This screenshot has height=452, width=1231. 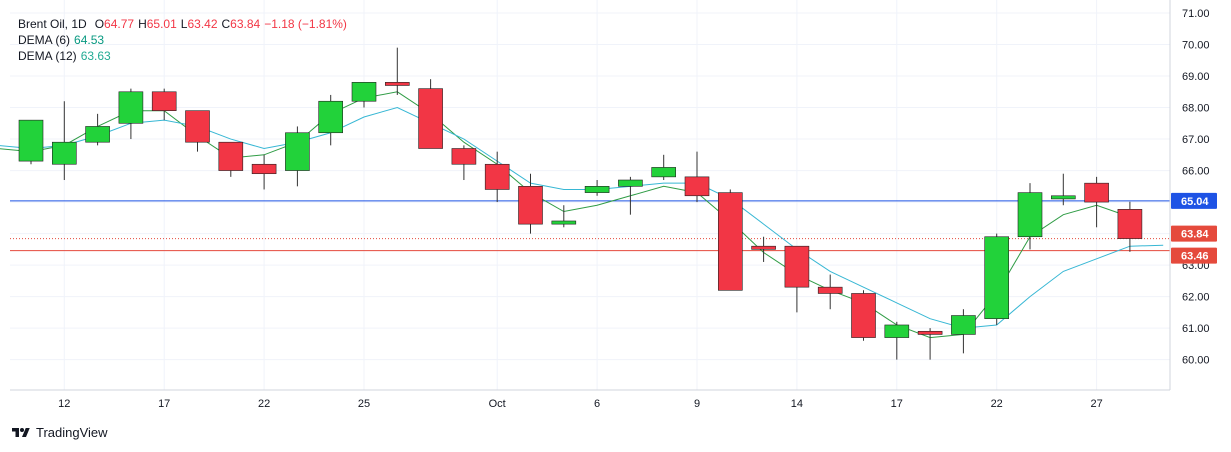 I want to click on dema12-label: DEMA (12), so click(x=47, y=56).